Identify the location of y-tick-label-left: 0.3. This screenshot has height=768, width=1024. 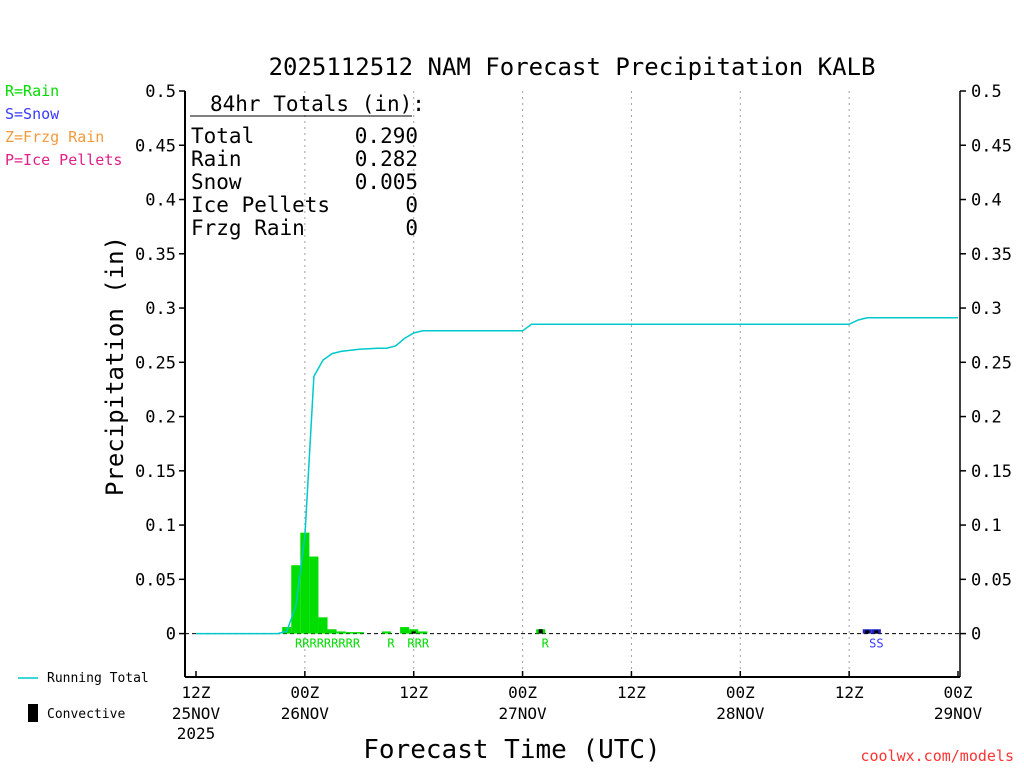
(160, 309).